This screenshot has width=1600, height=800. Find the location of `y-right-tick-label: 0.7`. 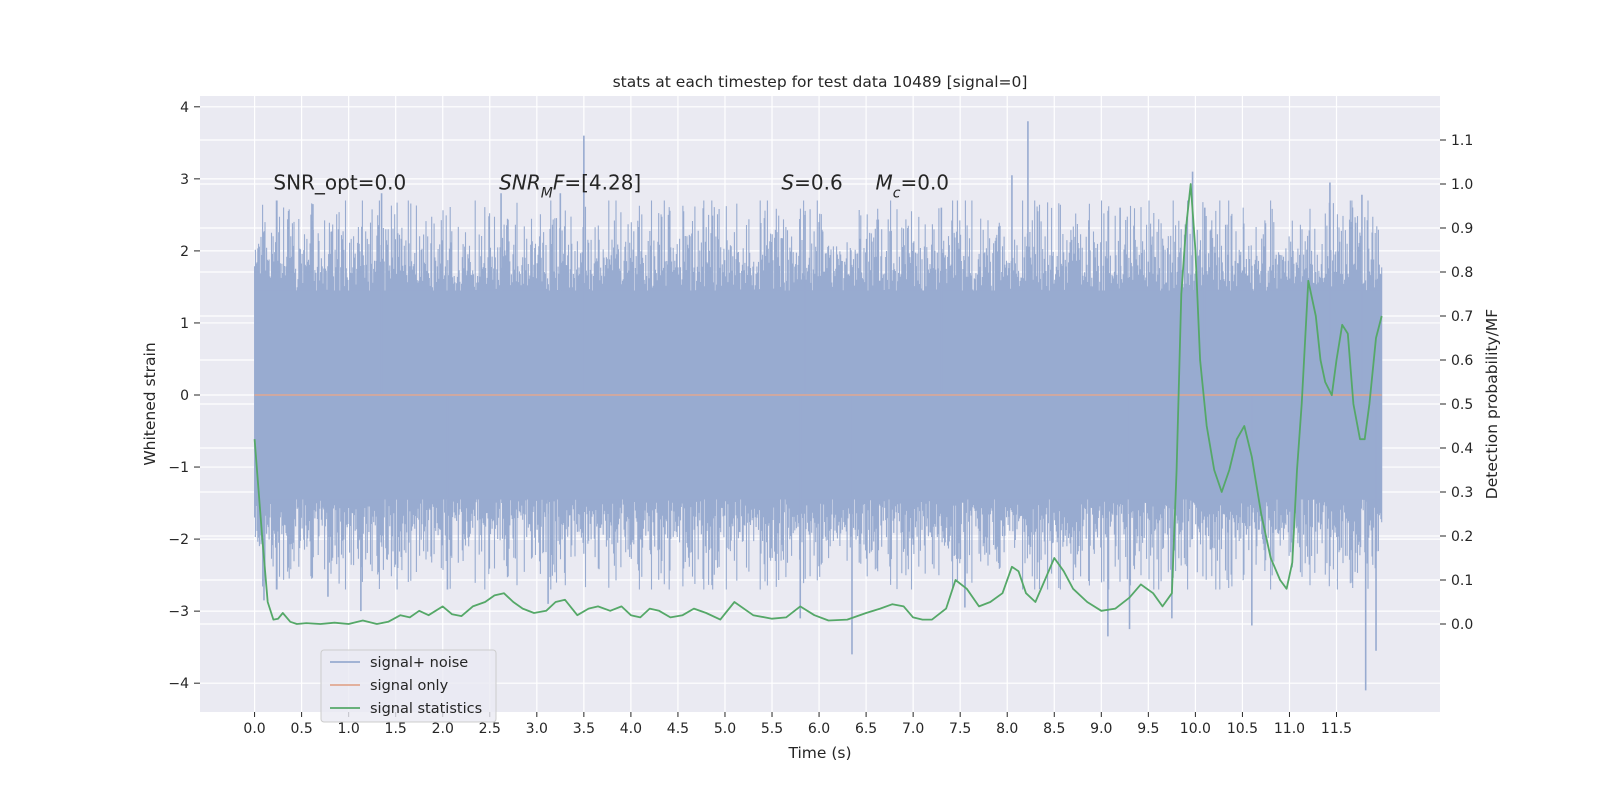

y-right-tick-label: 0.7 is located at coordinates (1462, 317).